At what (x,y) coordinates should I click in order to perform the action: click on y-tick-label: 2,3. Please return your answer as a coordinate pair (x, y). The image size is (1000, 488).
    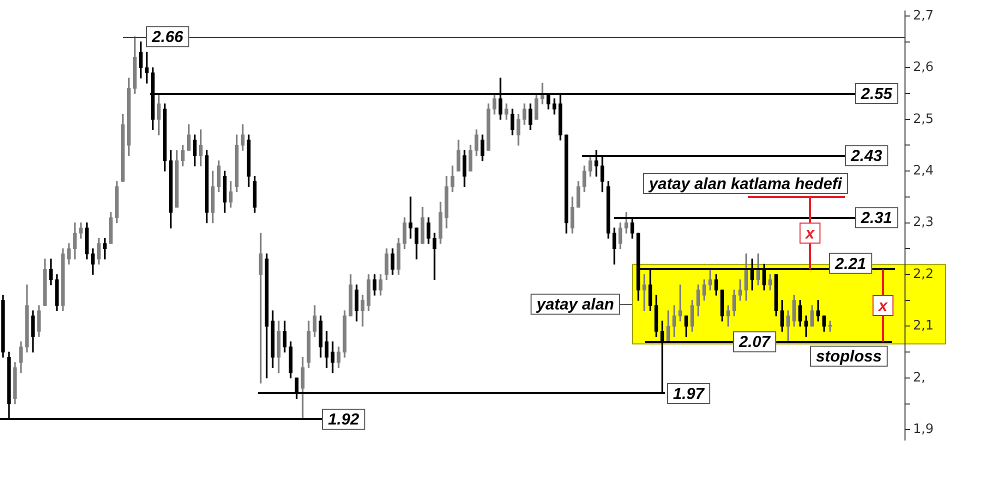
    Looking at the image, I should click on (923, 222).